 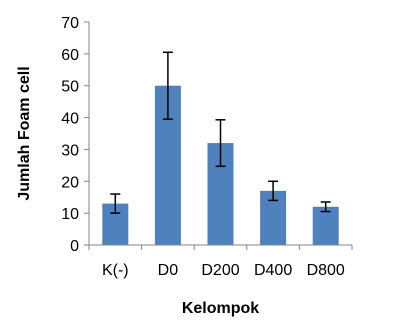 I want to click on y-tick-label: 30, so click(x=70, y=150).